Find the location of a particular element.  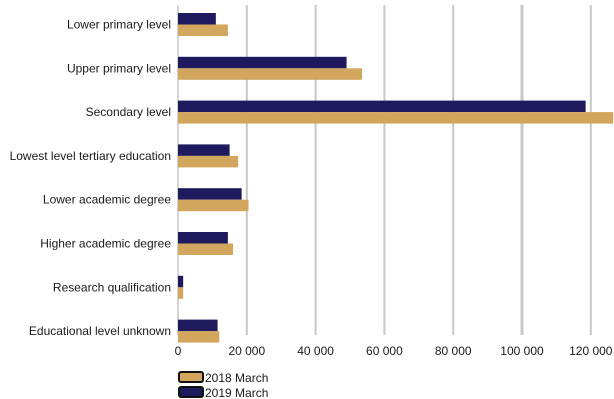

legend-label: 2019 March is located at coordinates (236, 392).